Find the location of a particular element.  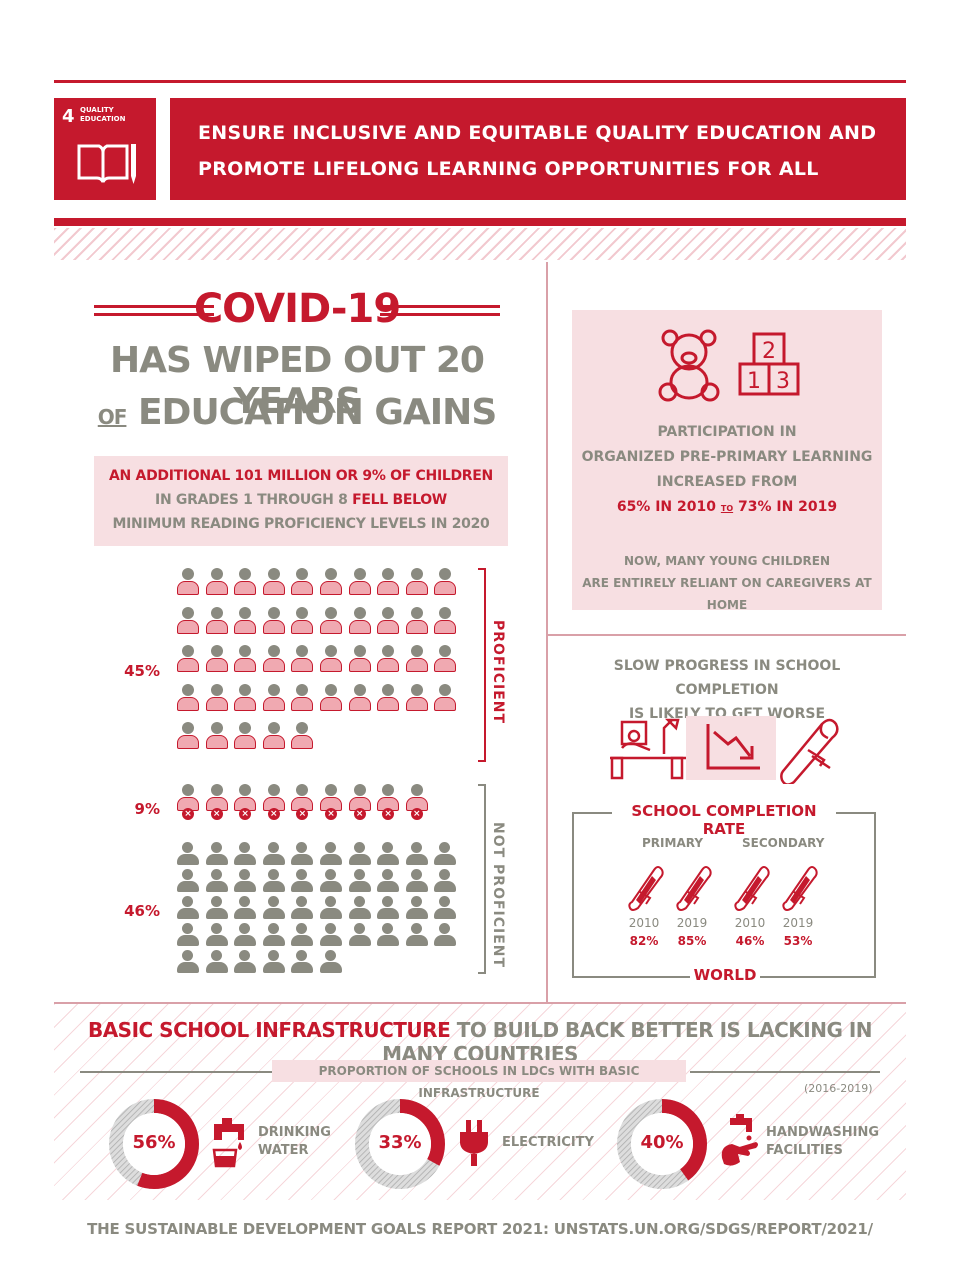

completion-item: 2010 82% is located at coordinates (644, 905).